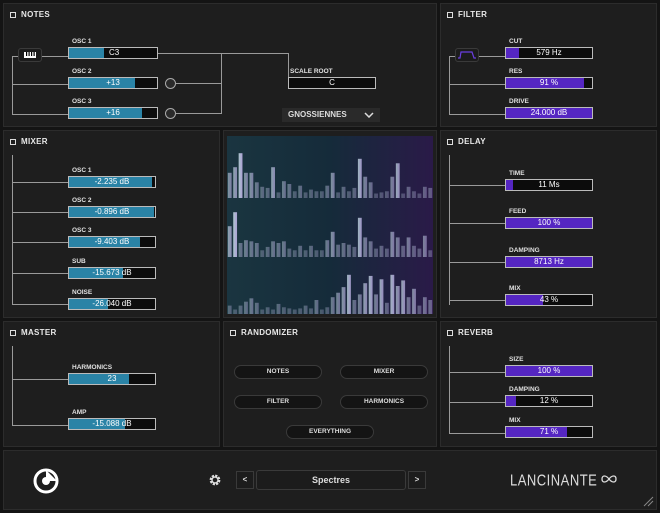 Image resolution: width=660 pixels, height=513 pixels. Describe the element at coordinates (648, 501) in the screenshot. I see `resize-grip-icon` at that location.